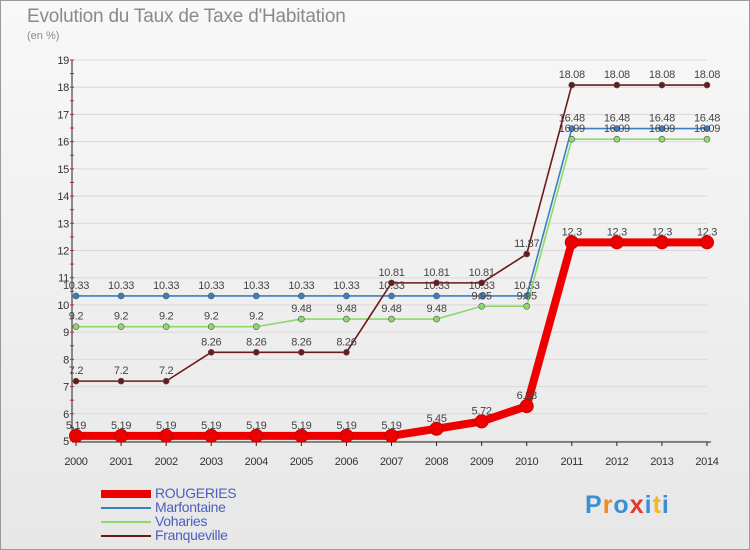 This screenshot has height=550, width=750. I want to click on proxiti-logo: Proxiti, so click(627, 505).